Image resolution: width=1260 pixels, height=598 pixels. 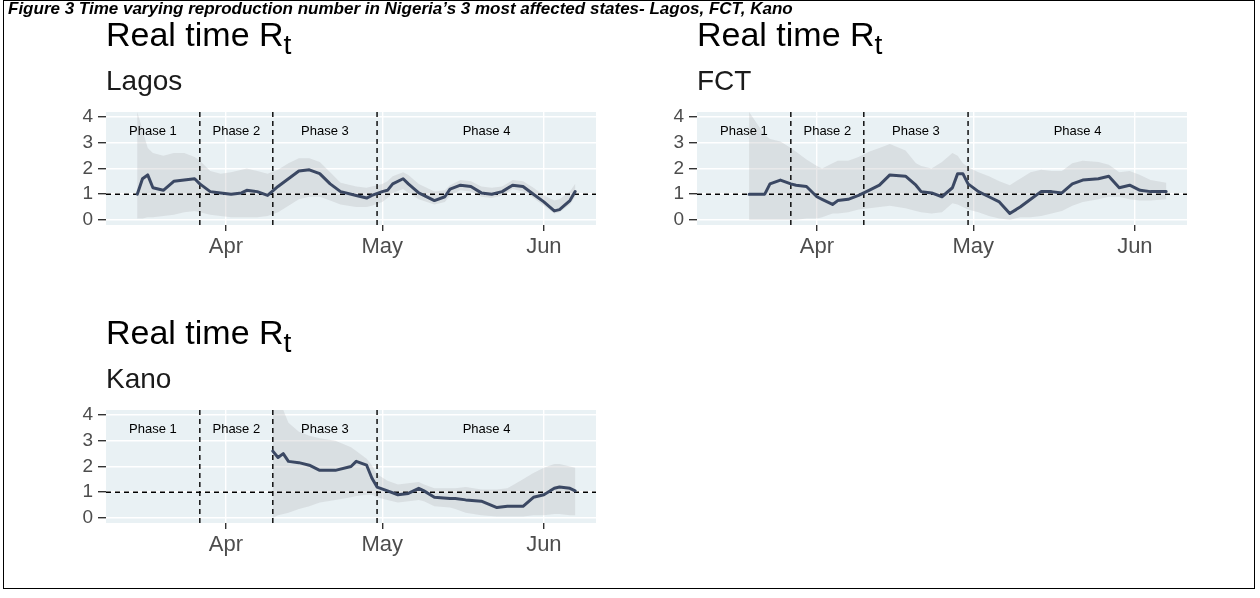 What do you see at coordinates (724, 80) in the screenshot?
I see `chart-subtitle: FCT` at bounding box center [724, 80].